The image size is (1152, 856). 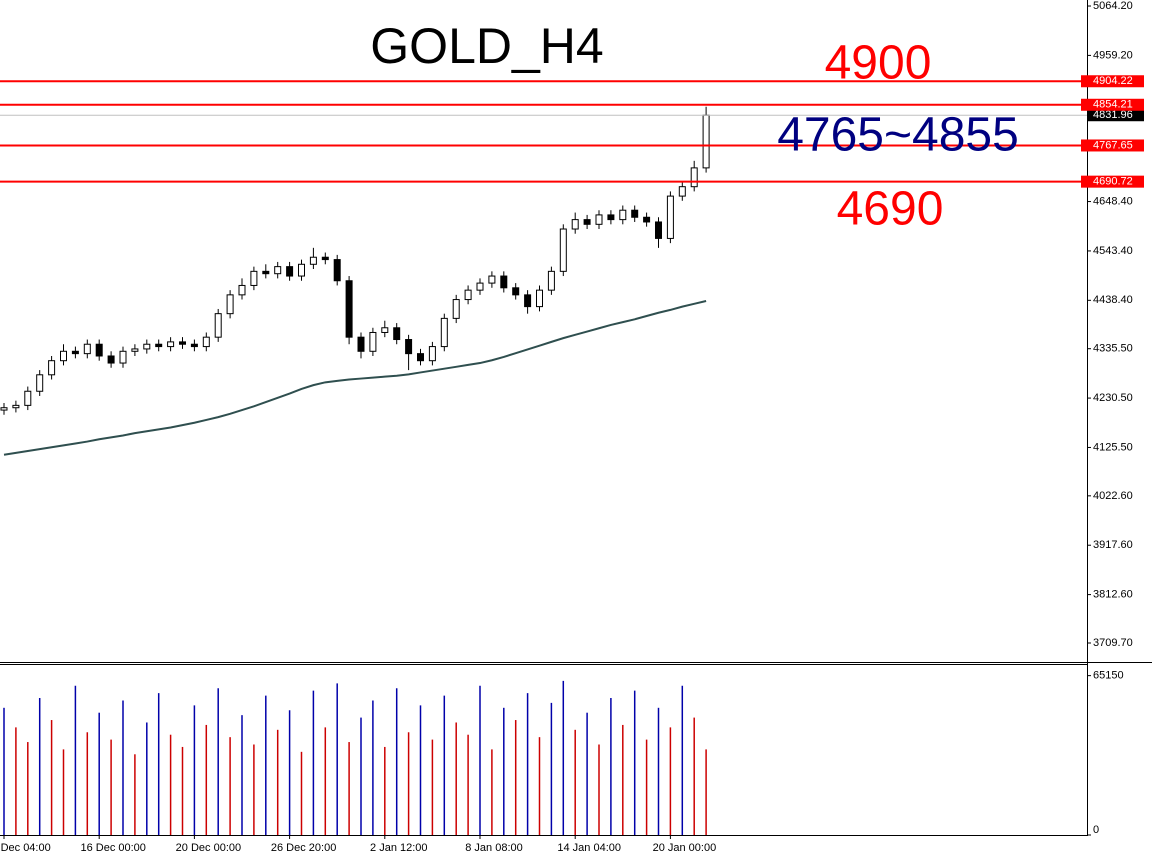 I want to click on y-tick-label: 5064.20, so click(x=1113, y=6).